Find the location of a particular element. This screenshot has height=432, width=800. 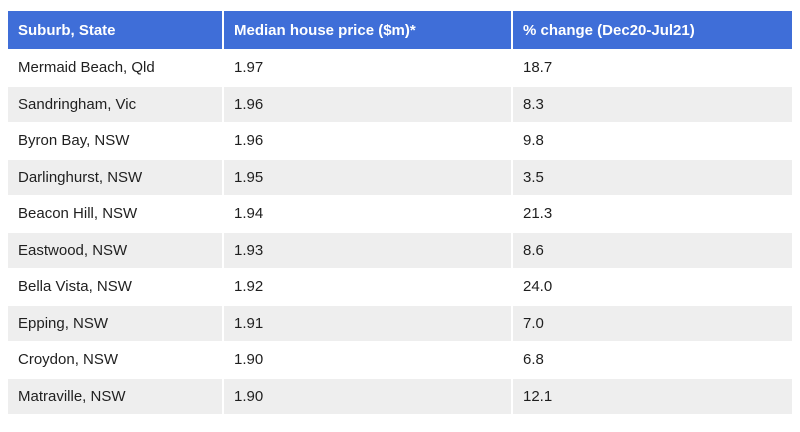

table-row: Sandringham, Vic 1.96 8.3 is located at coordinates (400, 103).